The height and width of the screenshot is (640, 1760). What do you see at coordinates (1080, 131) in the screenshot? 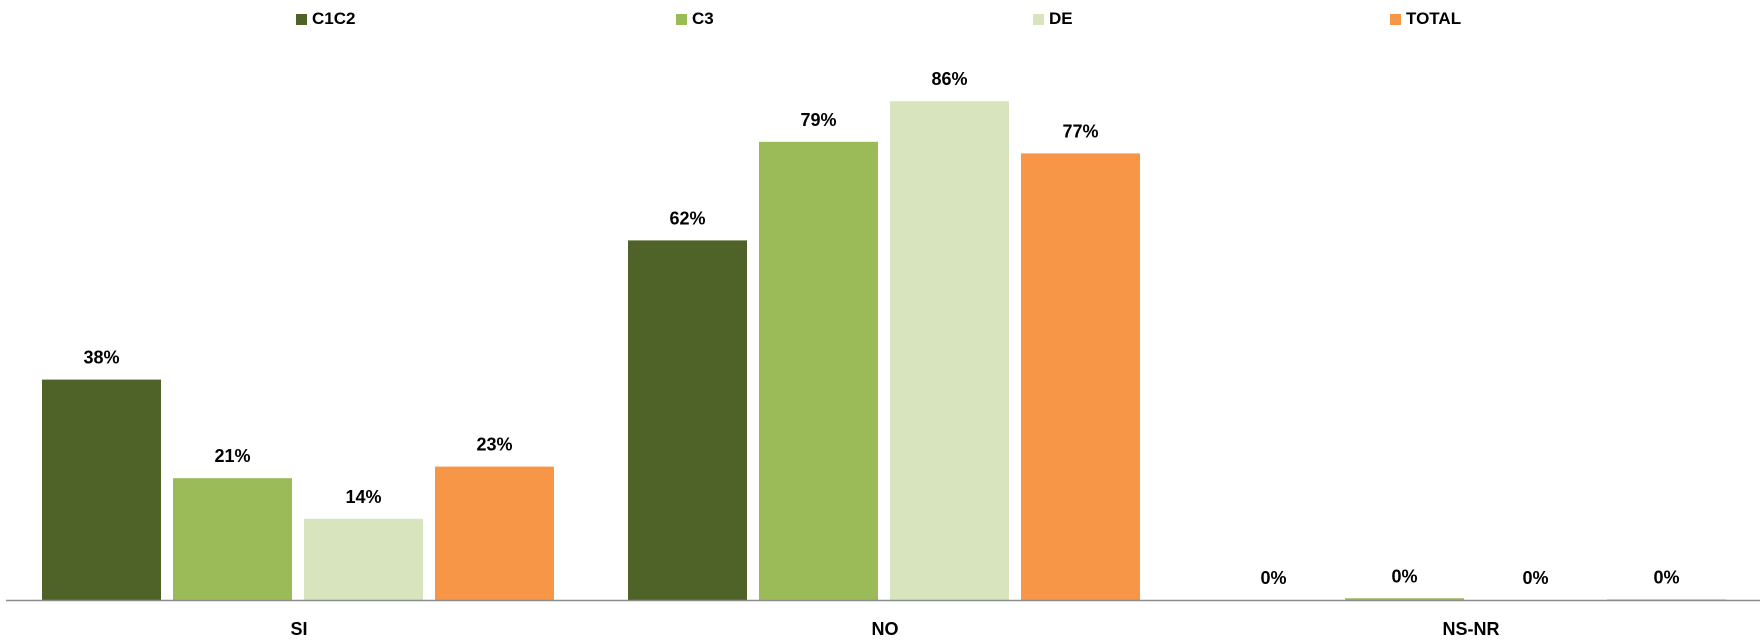
I see `value-label-no-total: 77%` at bounding box center [1080, 131].